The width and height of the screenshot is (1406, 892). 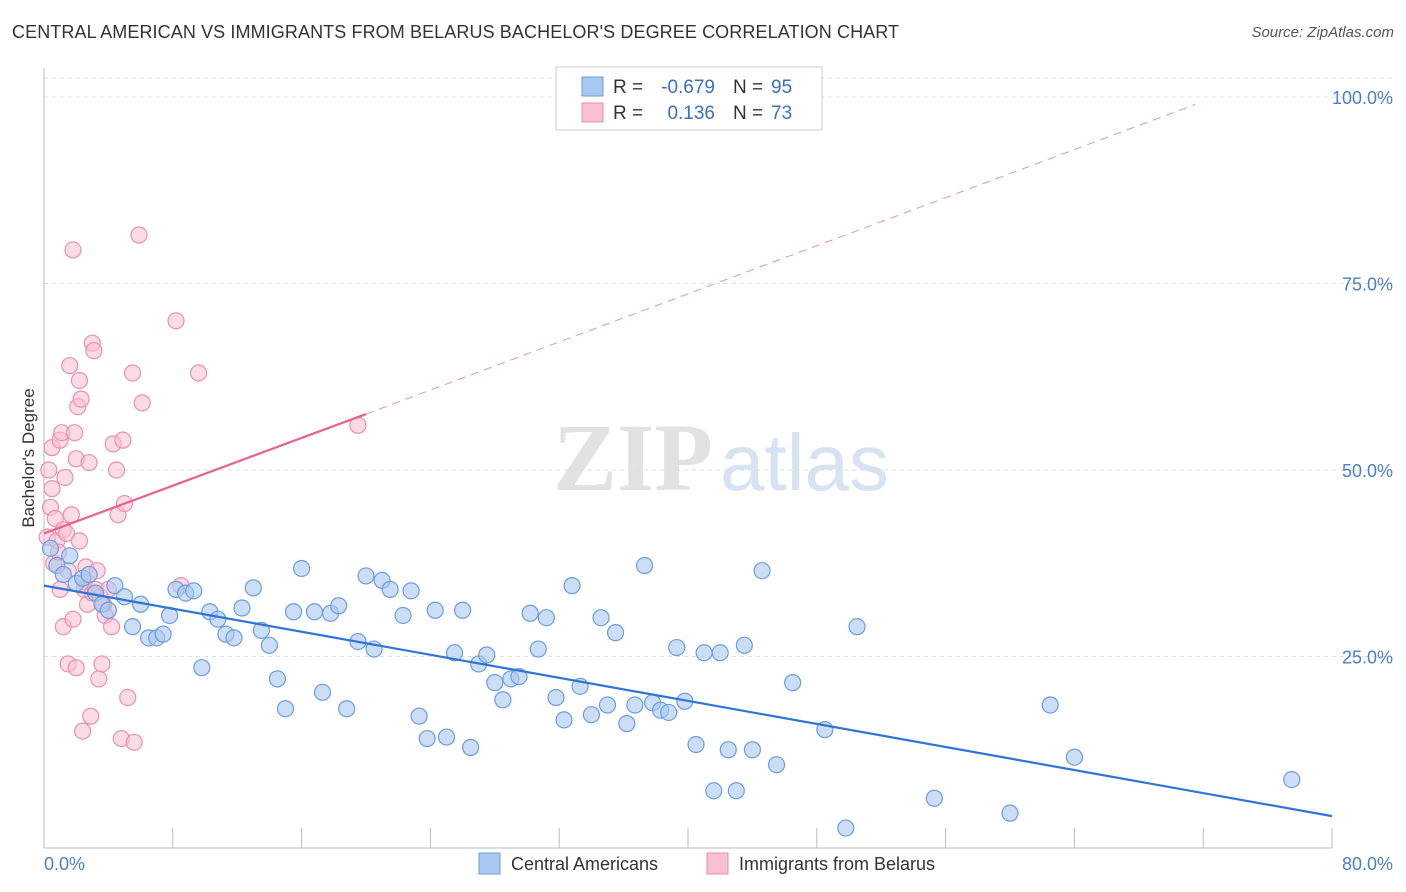 I want to click on y-tick-label-25: 25.0%, so click(x=1367, y=658).